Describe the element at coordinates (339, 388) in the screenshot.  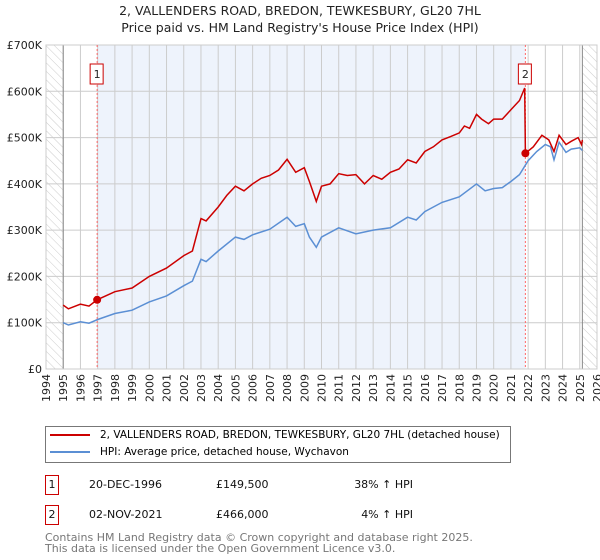
I see `x-tick-label: 2011` at that location.